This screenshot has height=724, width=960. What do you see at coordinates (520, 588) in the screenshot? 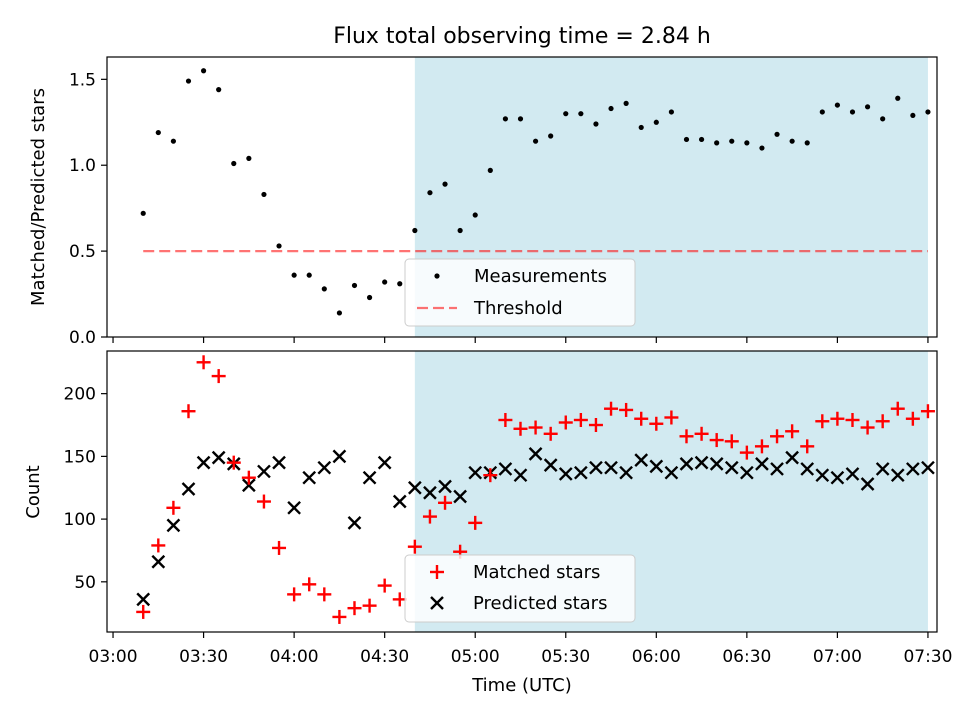
I see `bottom-legend-box` at bounding box center [520, 588].